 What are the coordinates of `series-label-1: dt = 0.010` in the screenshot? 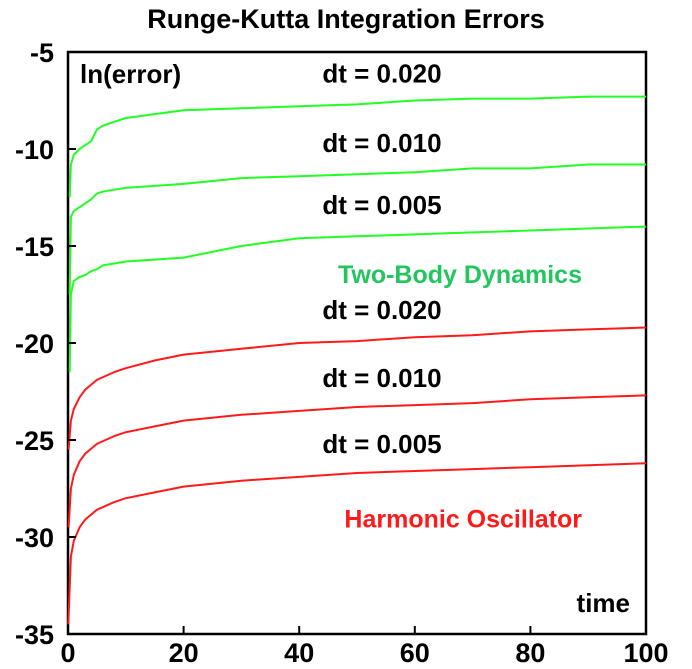 It's located at (381, 143).